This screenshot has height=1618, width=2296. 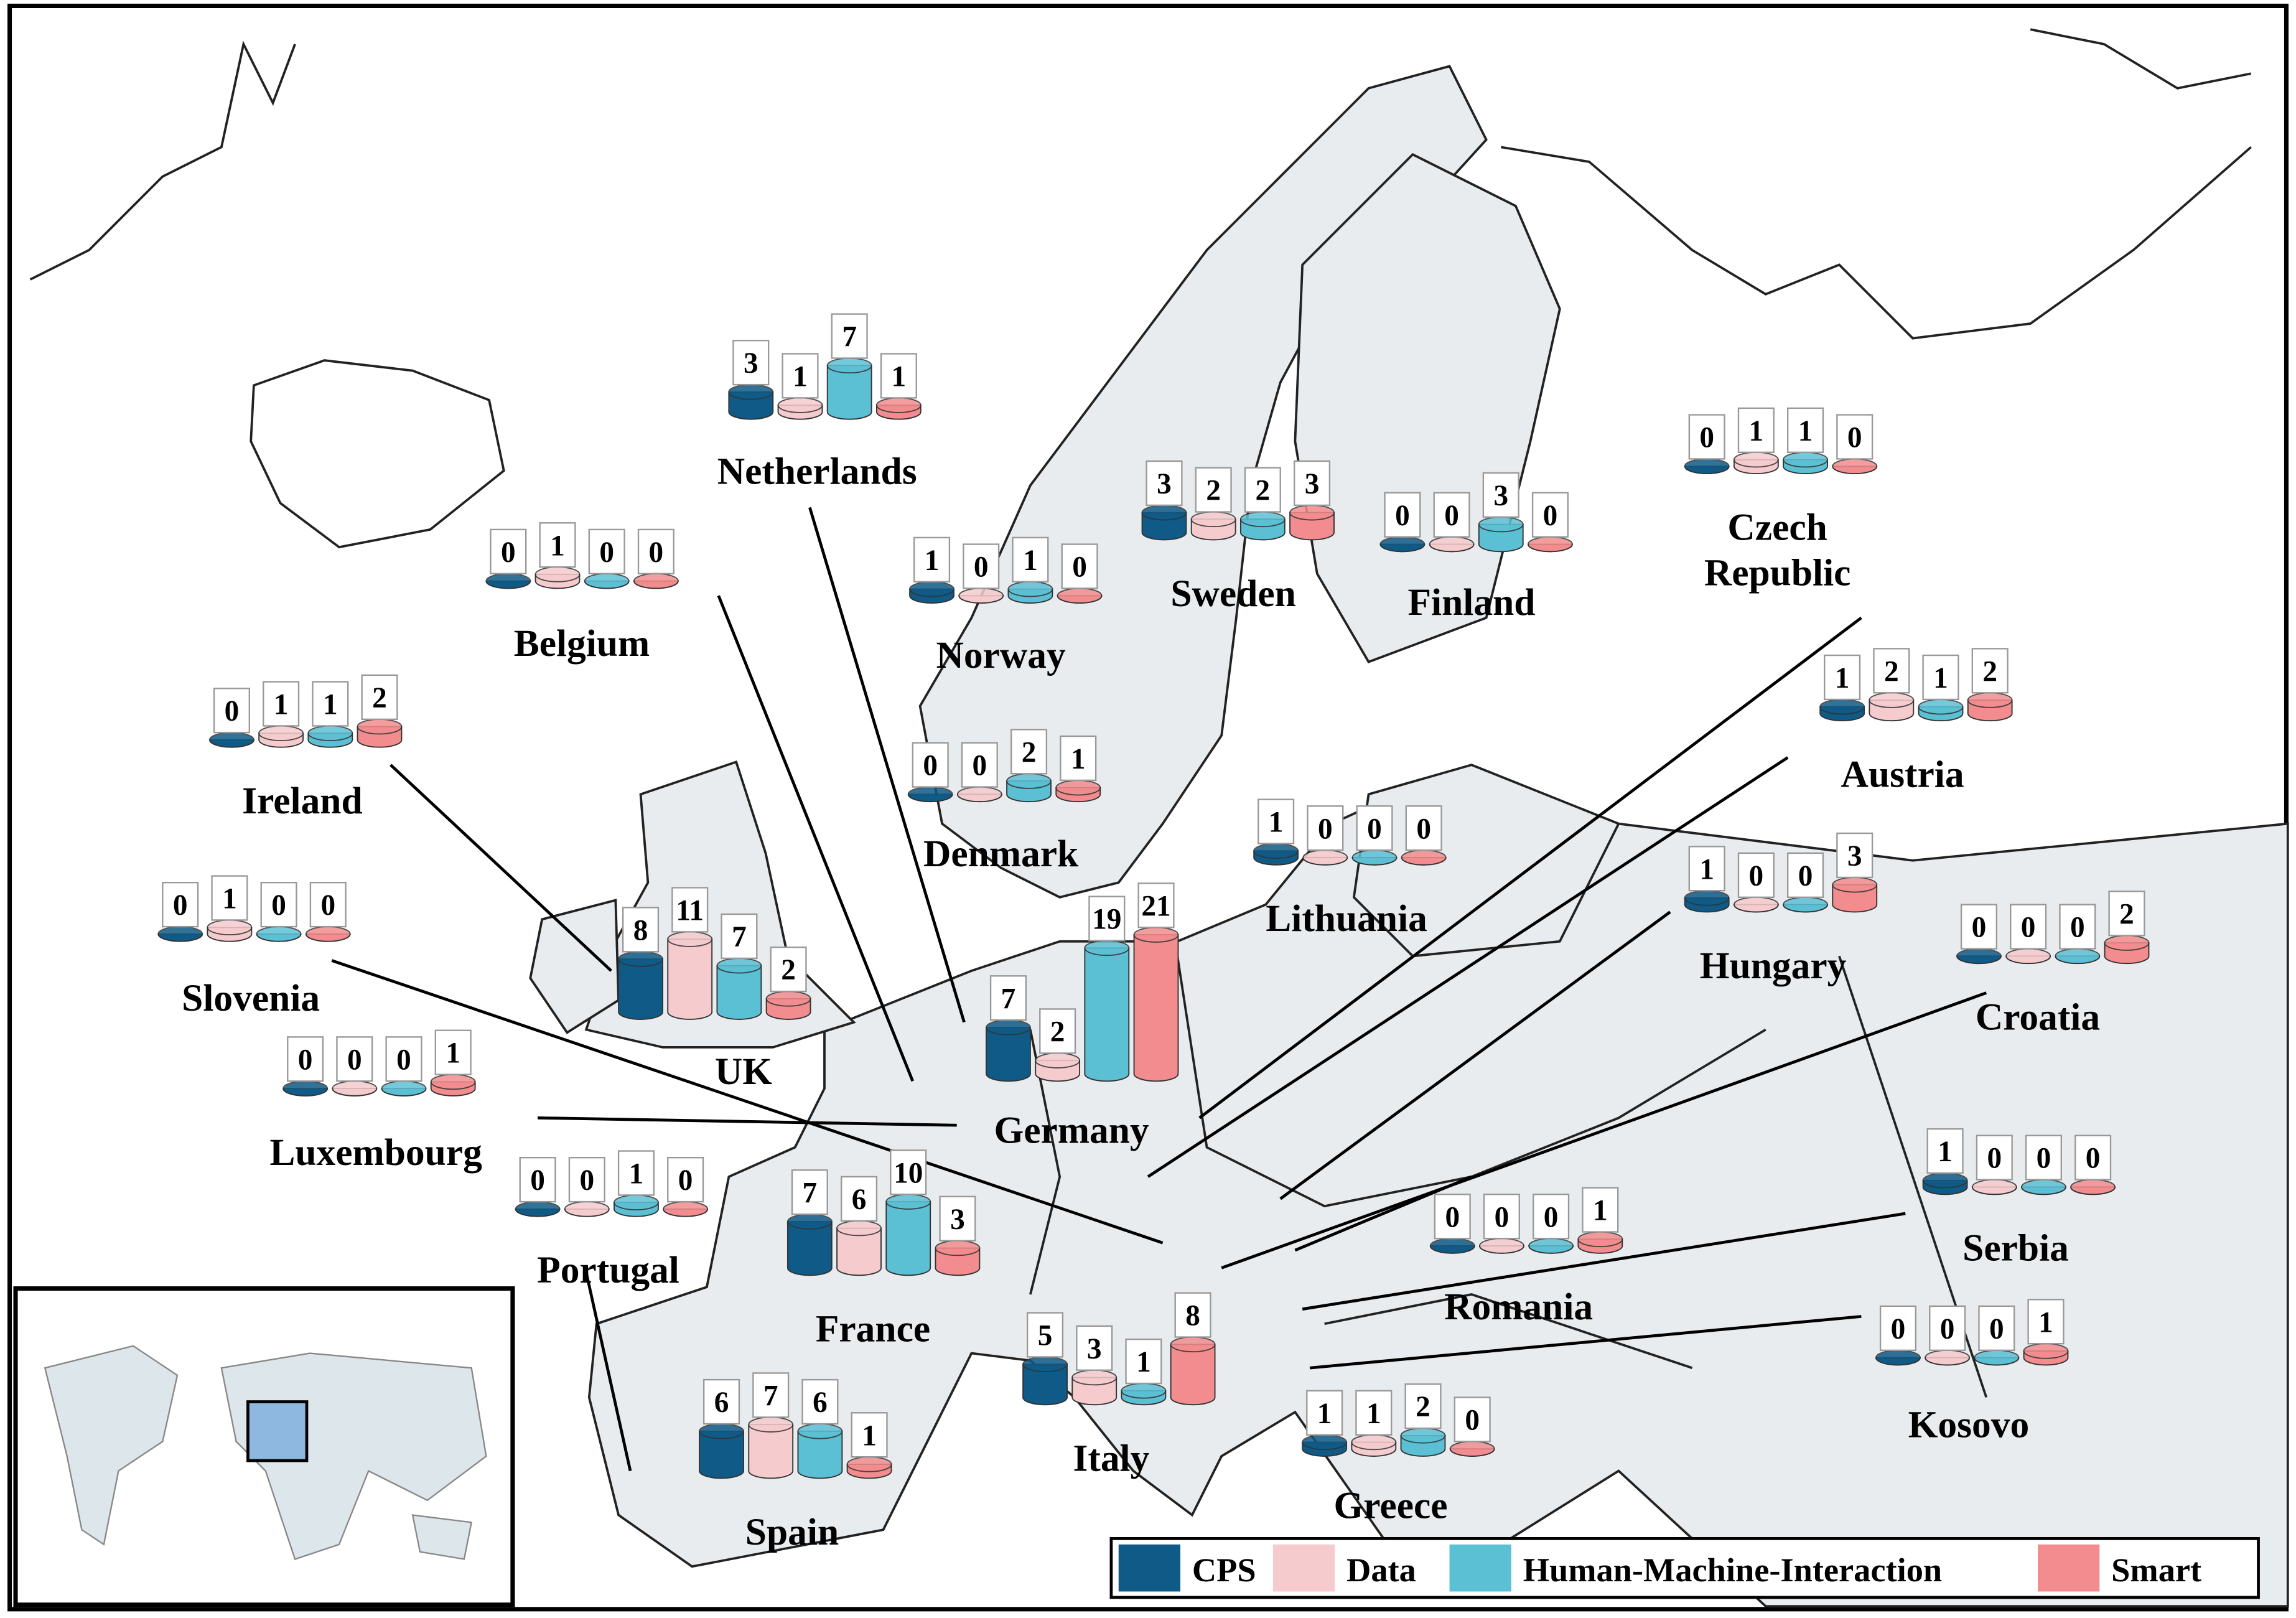 What do you see at coordinates (825, 367) in the screenshot?
I see `country-chart: 3 1 7 1` at bounding box center [825, 367].